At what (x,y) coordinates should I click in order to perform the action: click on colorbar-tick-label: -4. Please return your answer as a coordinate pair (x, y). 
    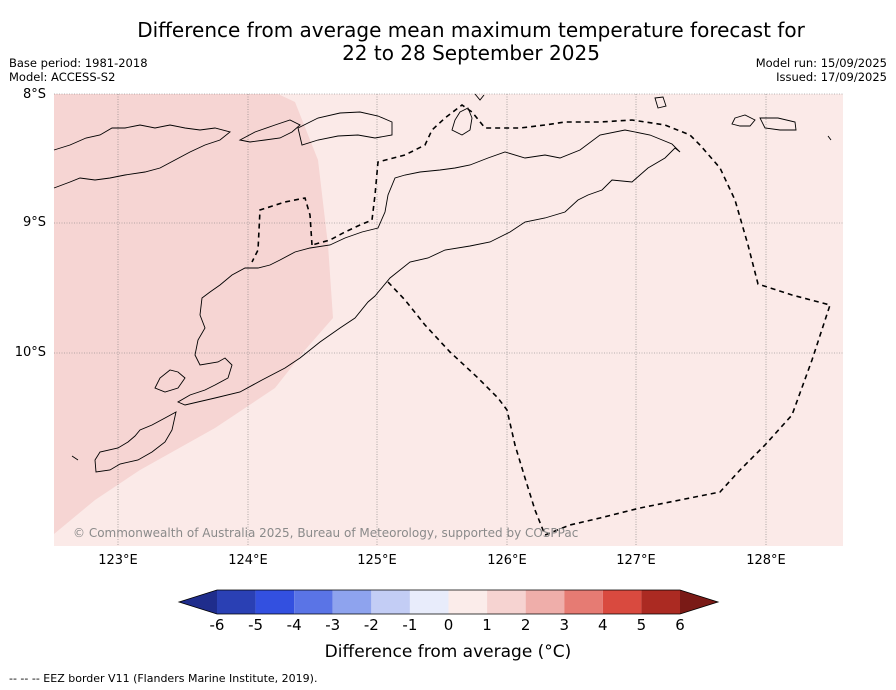
    Looking at the image, I should click on (294, 625).